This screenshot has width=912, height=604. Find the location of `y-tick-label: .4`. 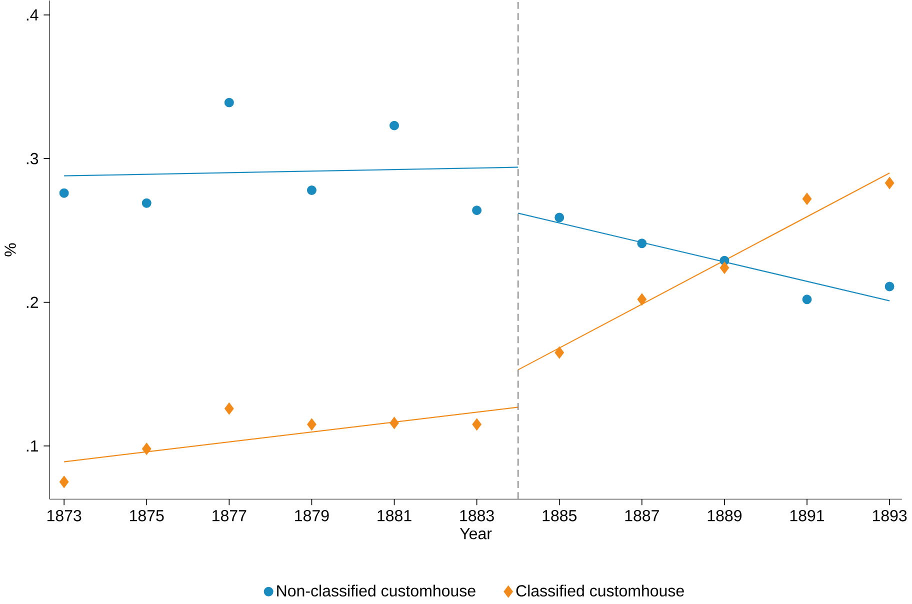

y-tick-label: .4 is located at coordinates (32, 14).